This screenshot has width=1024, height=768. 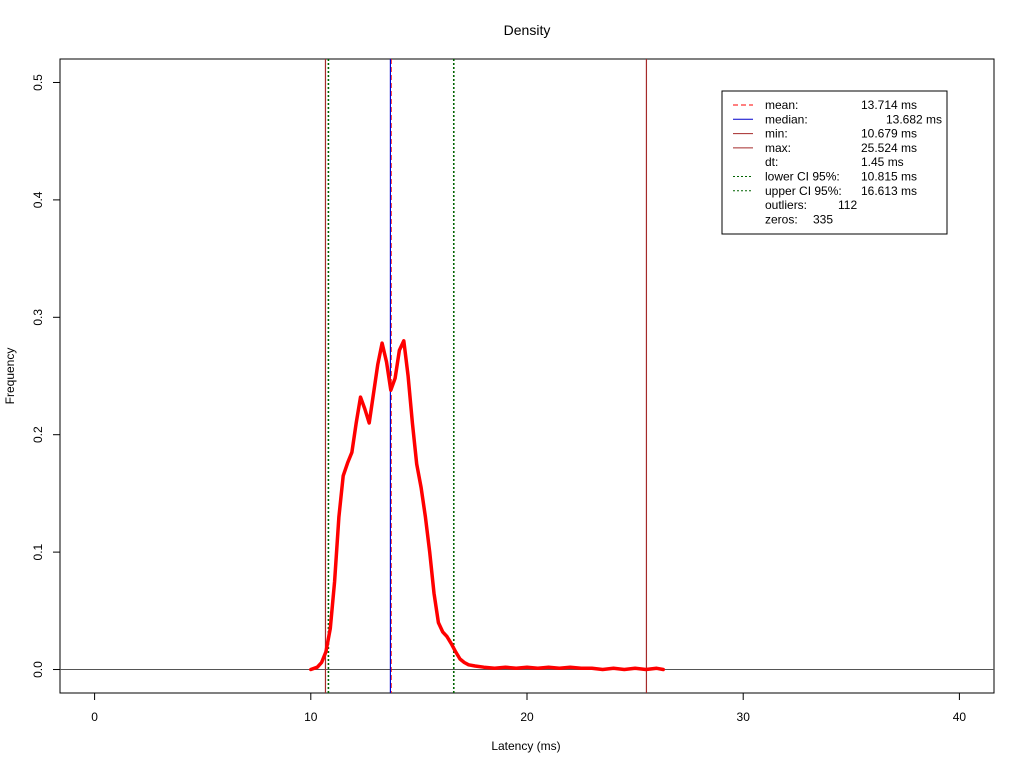 What do you see at coordinates (38, 669) in the screenshot?
I see `y-tick-label: 0.0` at bounding box center [38, 669].